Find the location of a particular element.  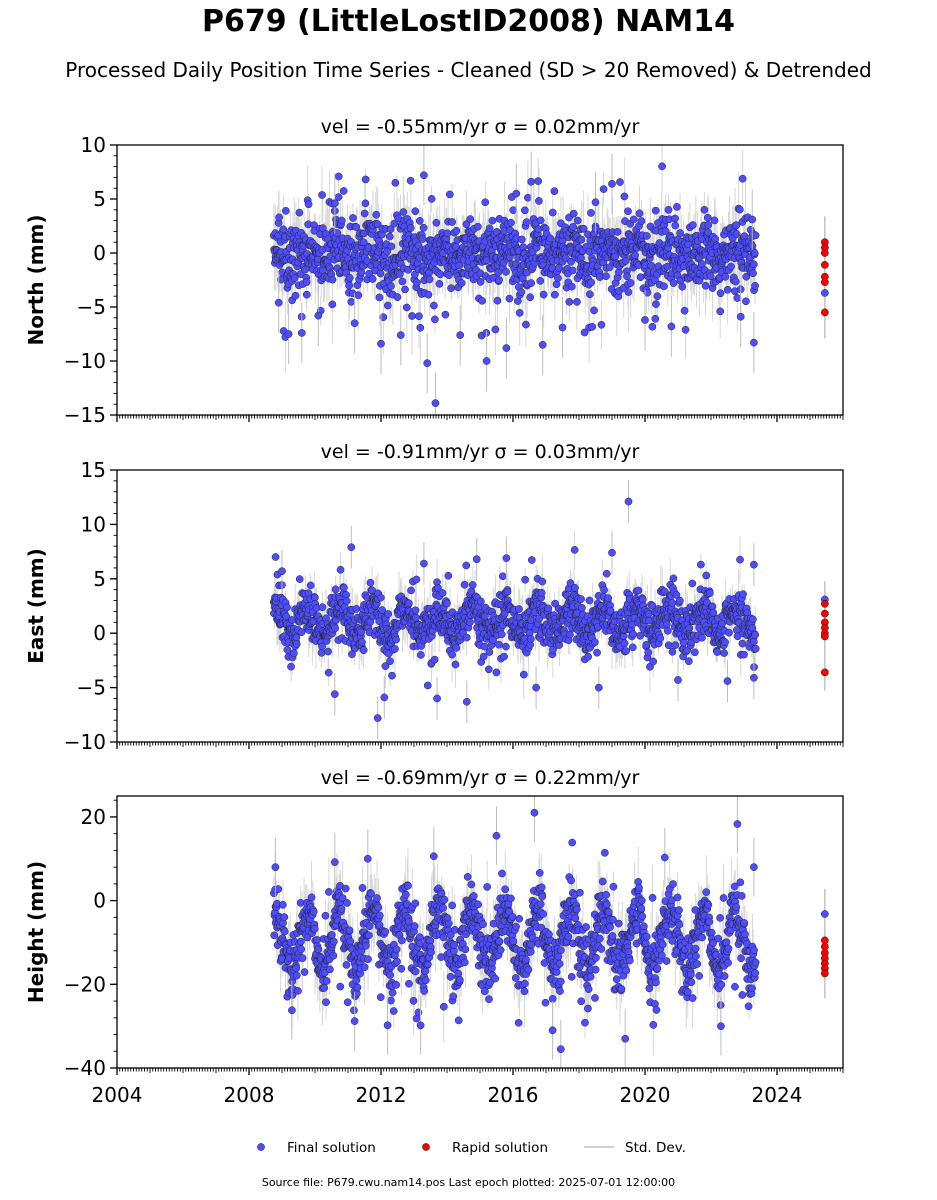

y-tick-label: 0 is located at coordinates (99, 633).